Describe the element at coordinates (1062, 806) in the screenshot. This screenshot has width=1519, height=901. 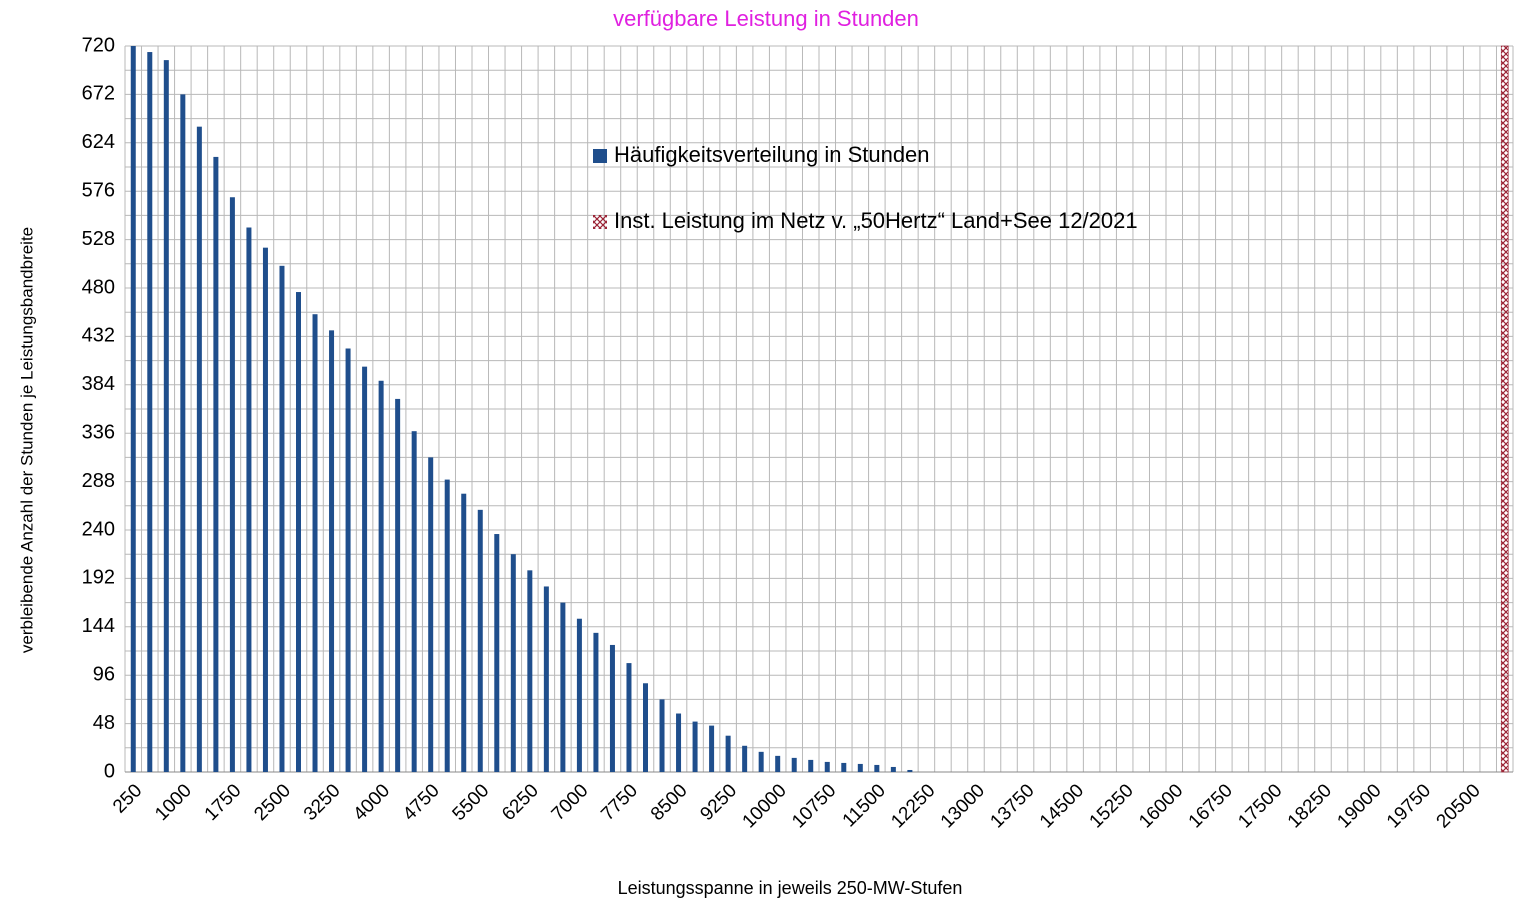
I see `x-tick-label: 14500` at that location.